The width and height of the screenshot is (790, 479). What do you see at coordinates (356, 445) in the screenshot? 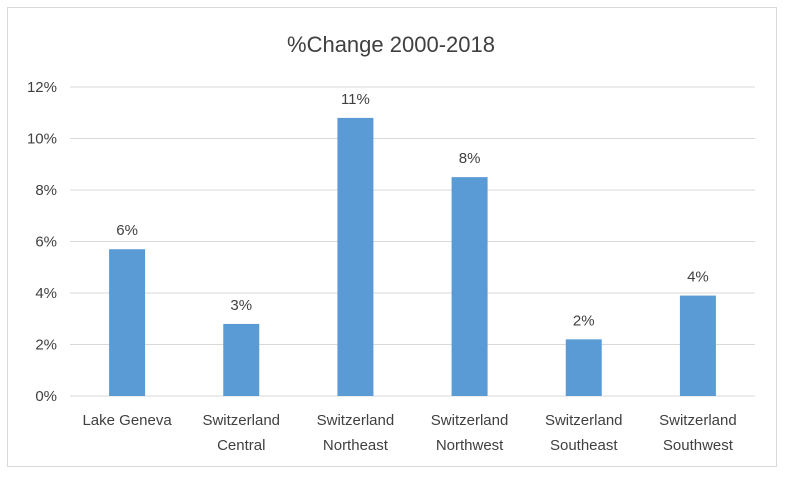
I see `category-label: Northeast` at bounding box center [356, 445].